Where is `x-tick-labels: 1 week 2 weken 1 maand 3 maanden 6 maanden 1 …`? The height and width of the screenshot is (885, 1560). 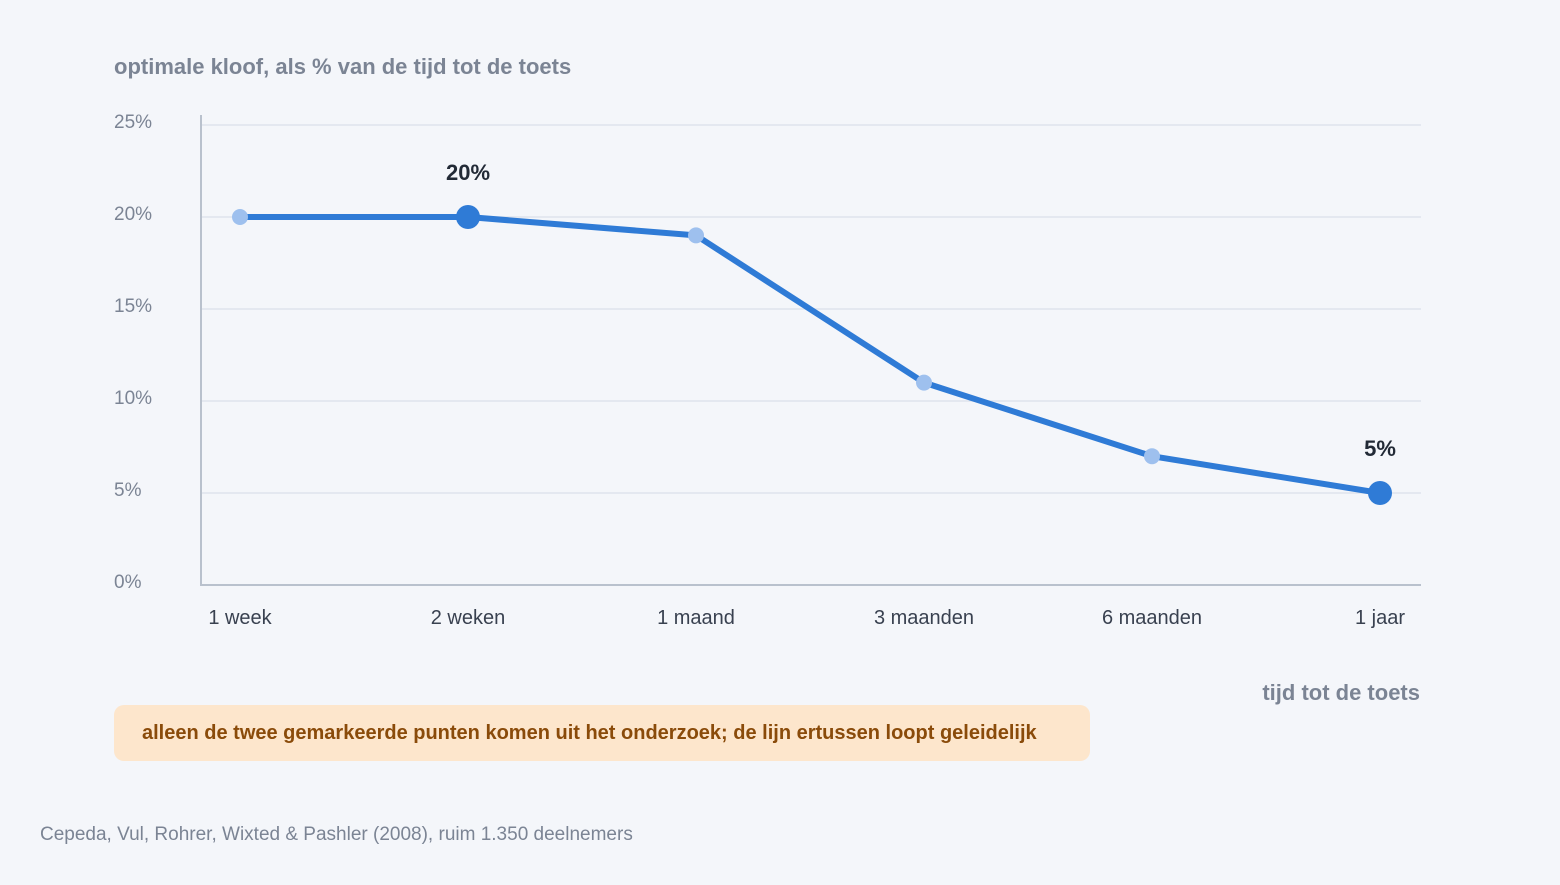 x-tick-labels: 1 week 2 weken 1 maand 3 maanden 6 maanden 1 … is located at coordinates (806, 618).